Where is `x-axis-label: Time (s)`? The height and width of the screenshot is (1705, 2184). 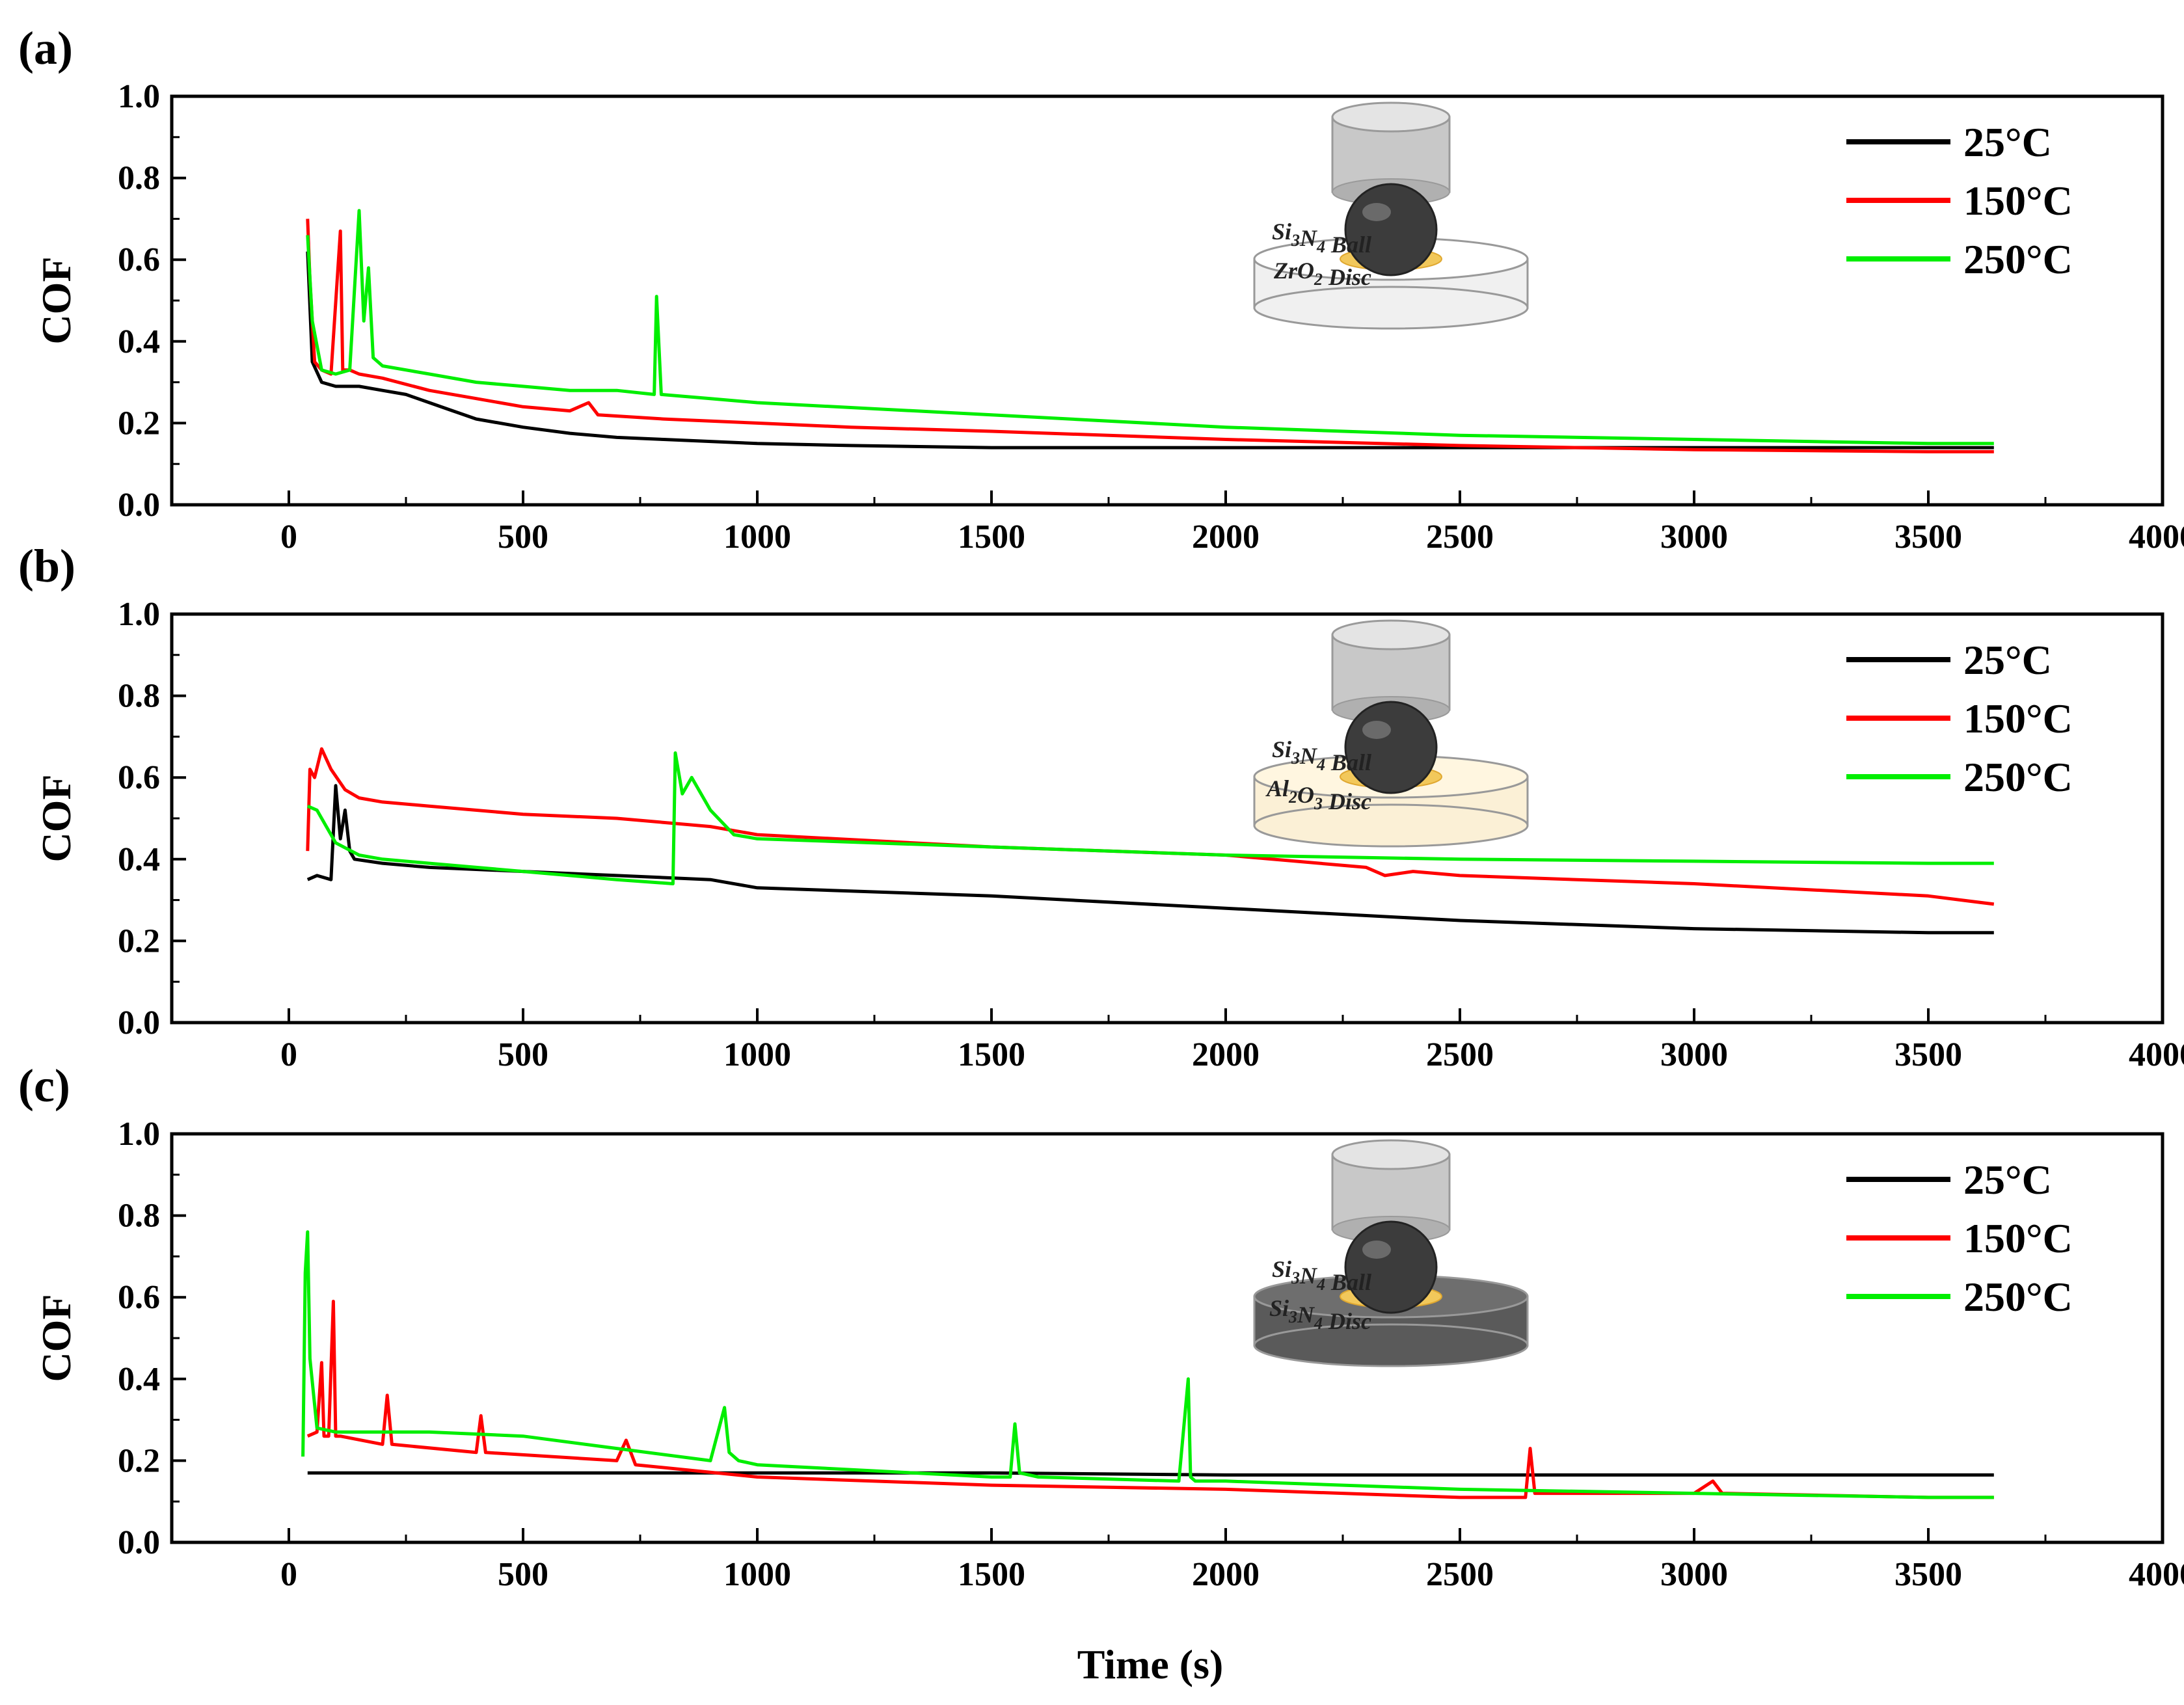
x-axis-label: Time (s) is located at coordinates (1150, 1664).